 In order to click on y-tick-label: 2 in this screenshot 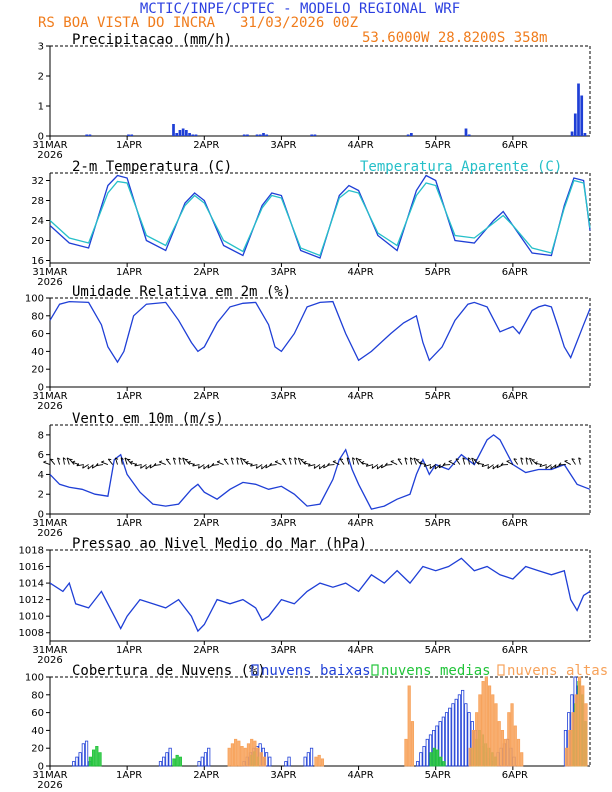, I will do `click(41, 495)`.